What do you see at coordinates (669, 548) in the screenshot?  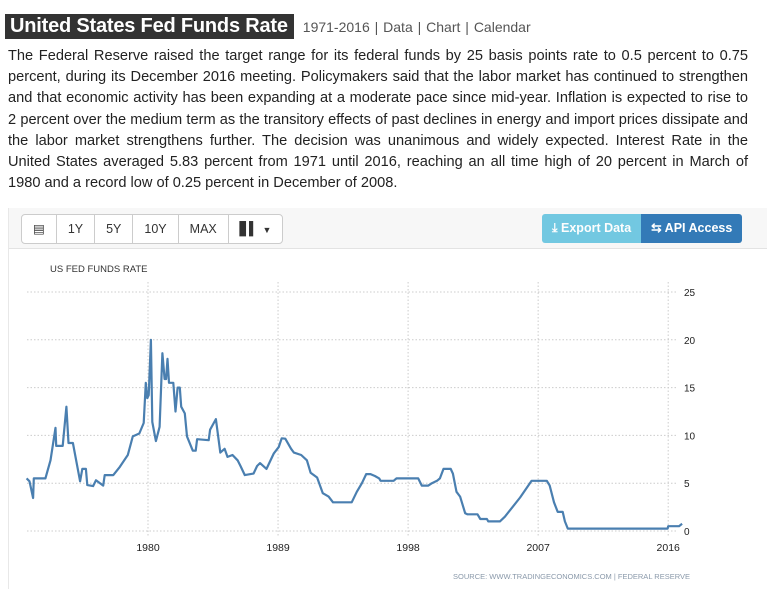 I see `x-tick-label: 2016` at bounding box center [669, 548].